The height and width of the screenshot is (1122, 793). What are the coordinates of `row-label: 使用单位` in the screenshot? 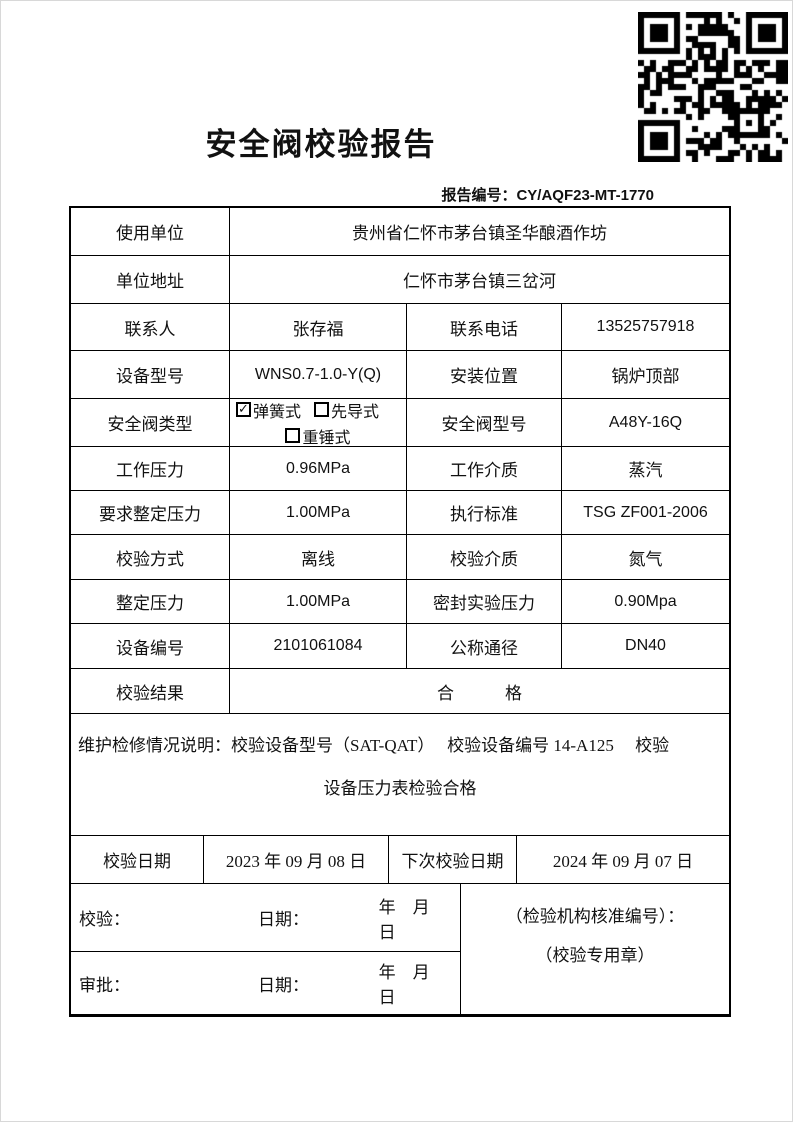 It's located at (150, 233).